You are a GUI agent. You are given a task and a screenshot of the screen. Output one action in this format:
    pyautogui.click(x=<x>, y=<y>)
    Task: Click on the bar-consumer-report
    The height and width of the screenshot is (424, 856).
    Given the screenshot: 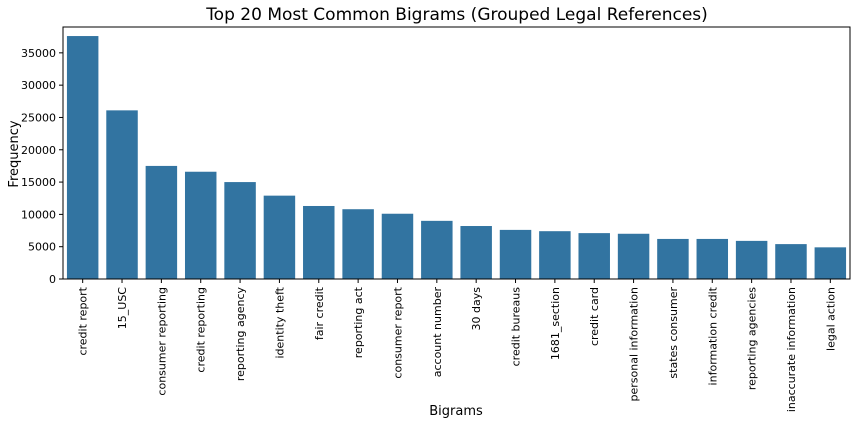 What is the action you would take?
    pyautogui.click(x=397, y=246)
    